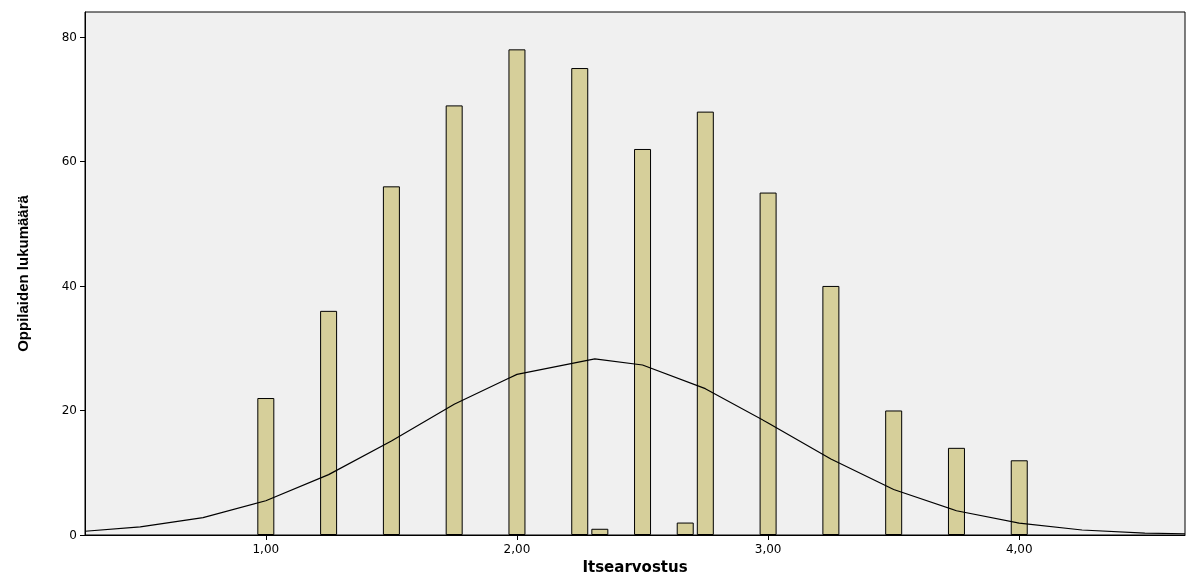 The height and width of the screenshot is (583, 1199). I want to click on y-tick-label: 80, so click(69, 36).